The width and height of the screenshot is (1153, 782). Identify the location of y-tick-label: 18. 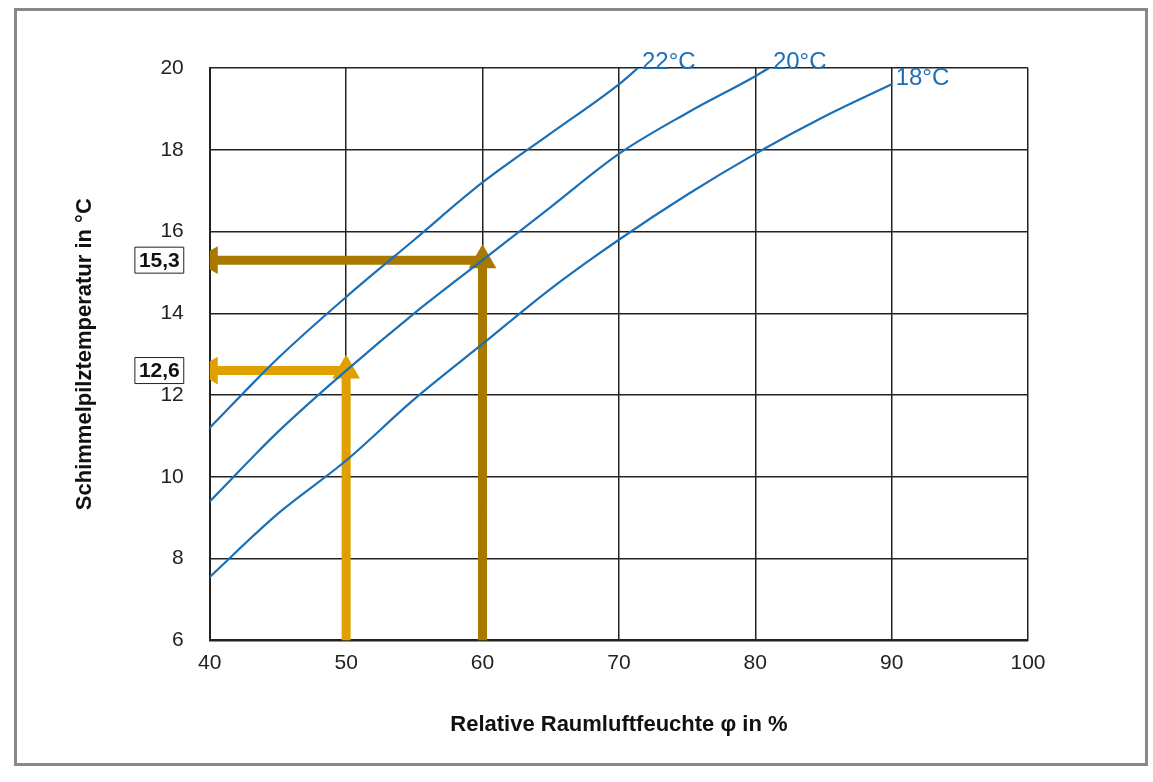
(172, 148).